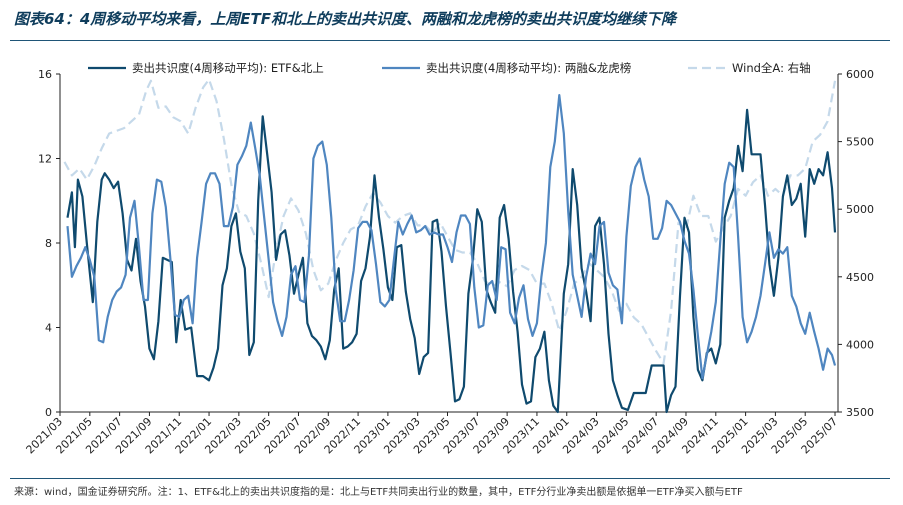 This screenshot has width=903, height=505. I want to click on legend-label: 卖出共识度(4周移动平均): ETF&北上, so click(228, 68).